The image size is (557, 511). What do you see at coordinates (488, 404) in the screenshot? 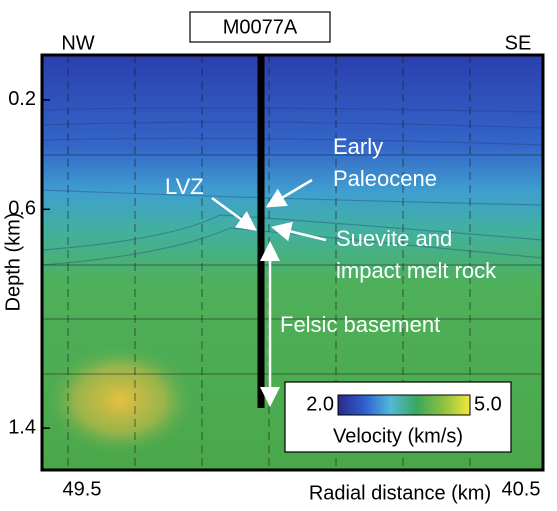
I see `colorbar-tick-label: 5.0` at bounding box center [488, 404].